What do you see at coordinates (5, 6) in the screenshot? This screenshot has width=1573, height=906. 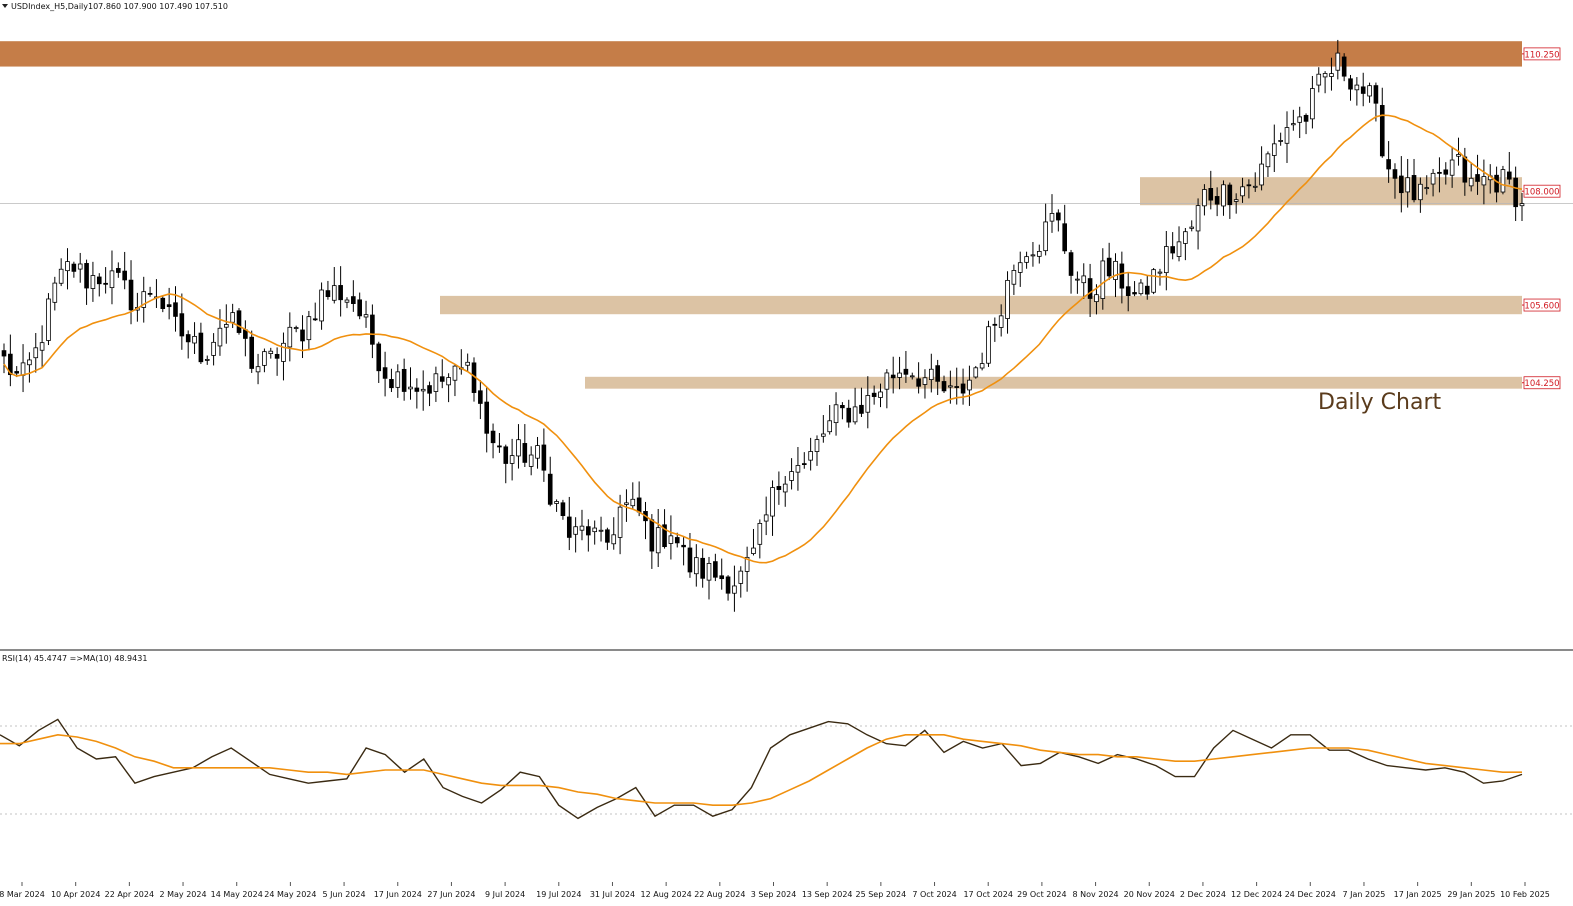 I see `chevron-down-icon` at bounding box center [5, 6].